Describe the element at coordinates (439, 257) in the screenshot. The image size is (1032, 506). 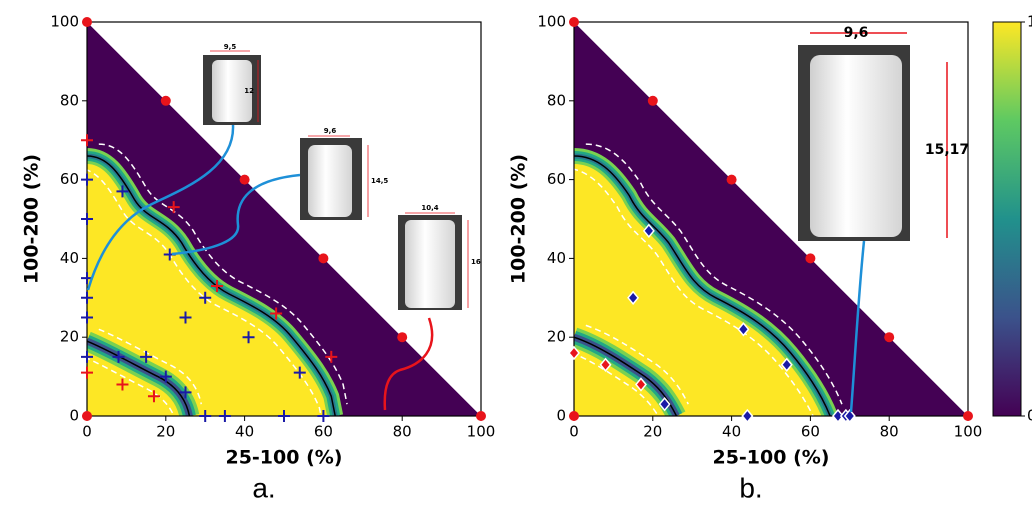
I see `photo-inset: 10,4 16` at that location.